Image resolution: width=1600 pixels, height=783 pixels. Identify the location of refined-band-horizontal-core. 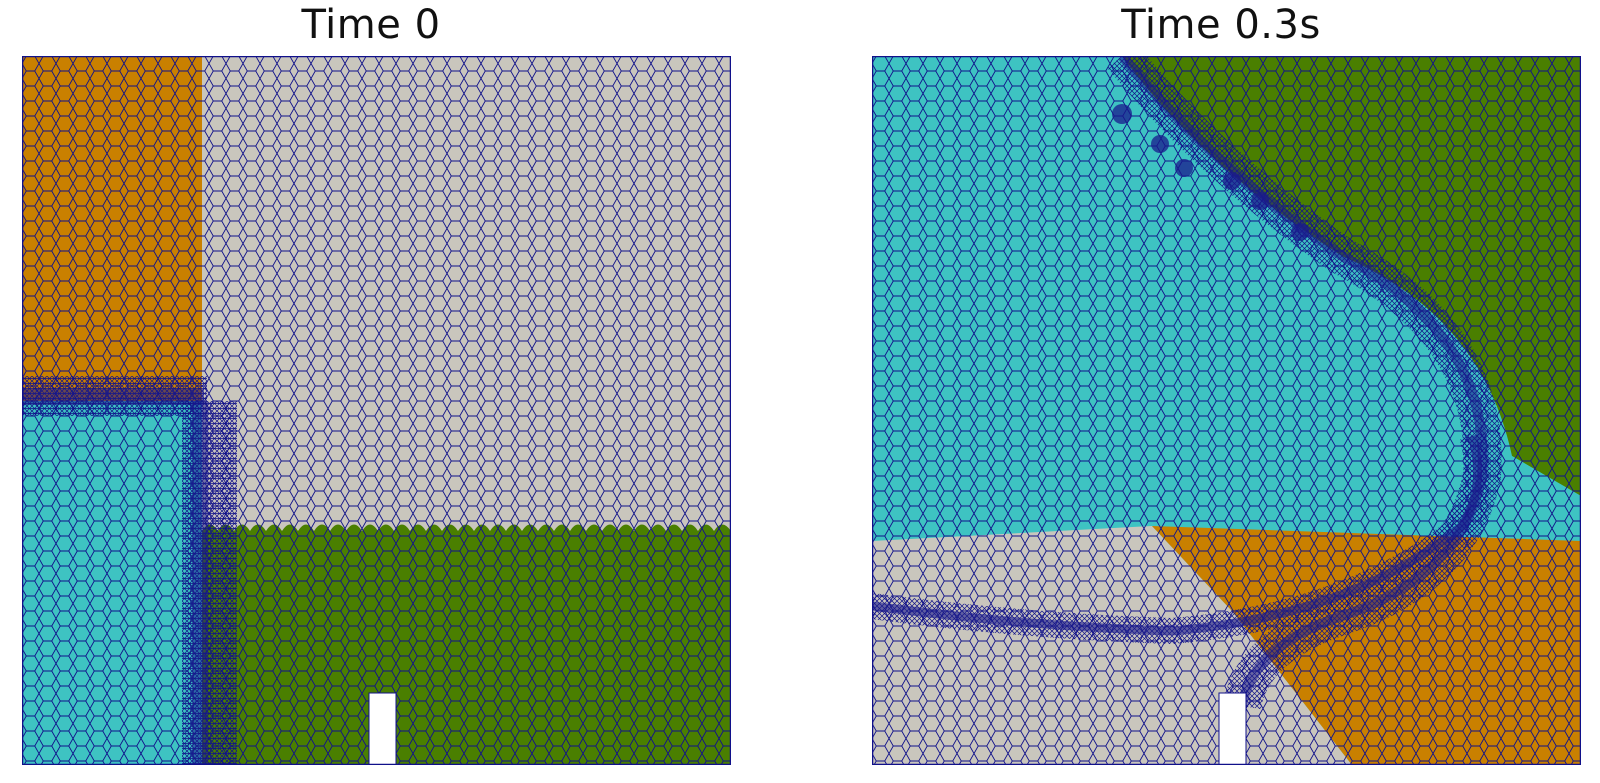
(113, 397).